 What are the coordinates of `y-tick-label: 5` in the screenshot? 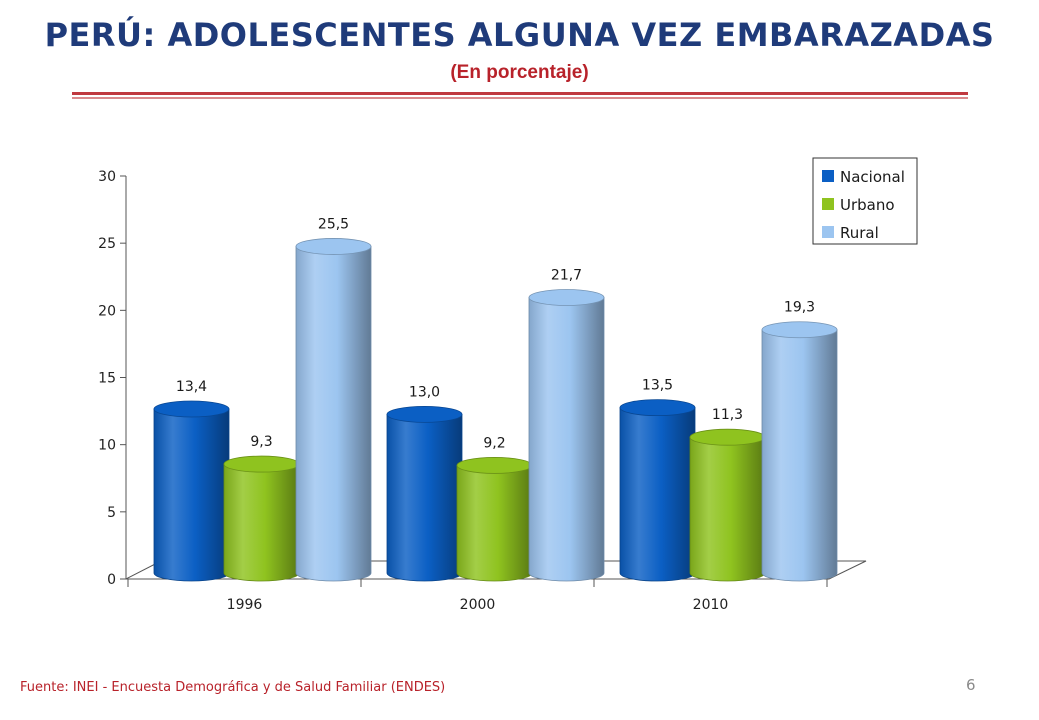 It's located at (111, 513).